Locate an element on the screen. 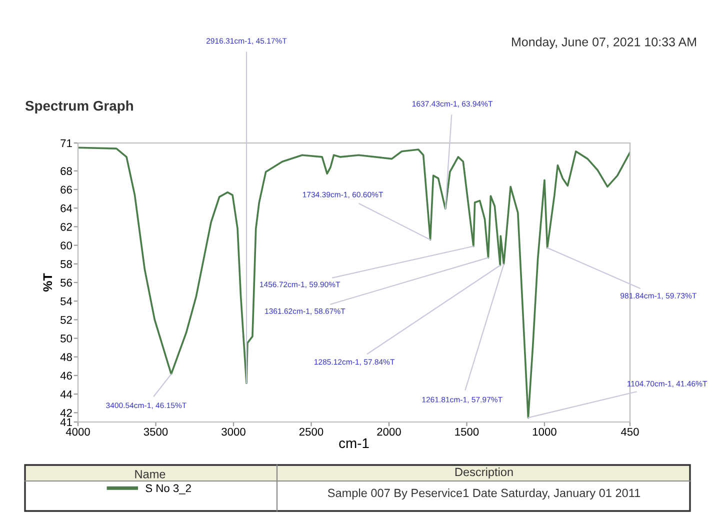  y-tick-label: 41 is located at coordinates (66, 422).